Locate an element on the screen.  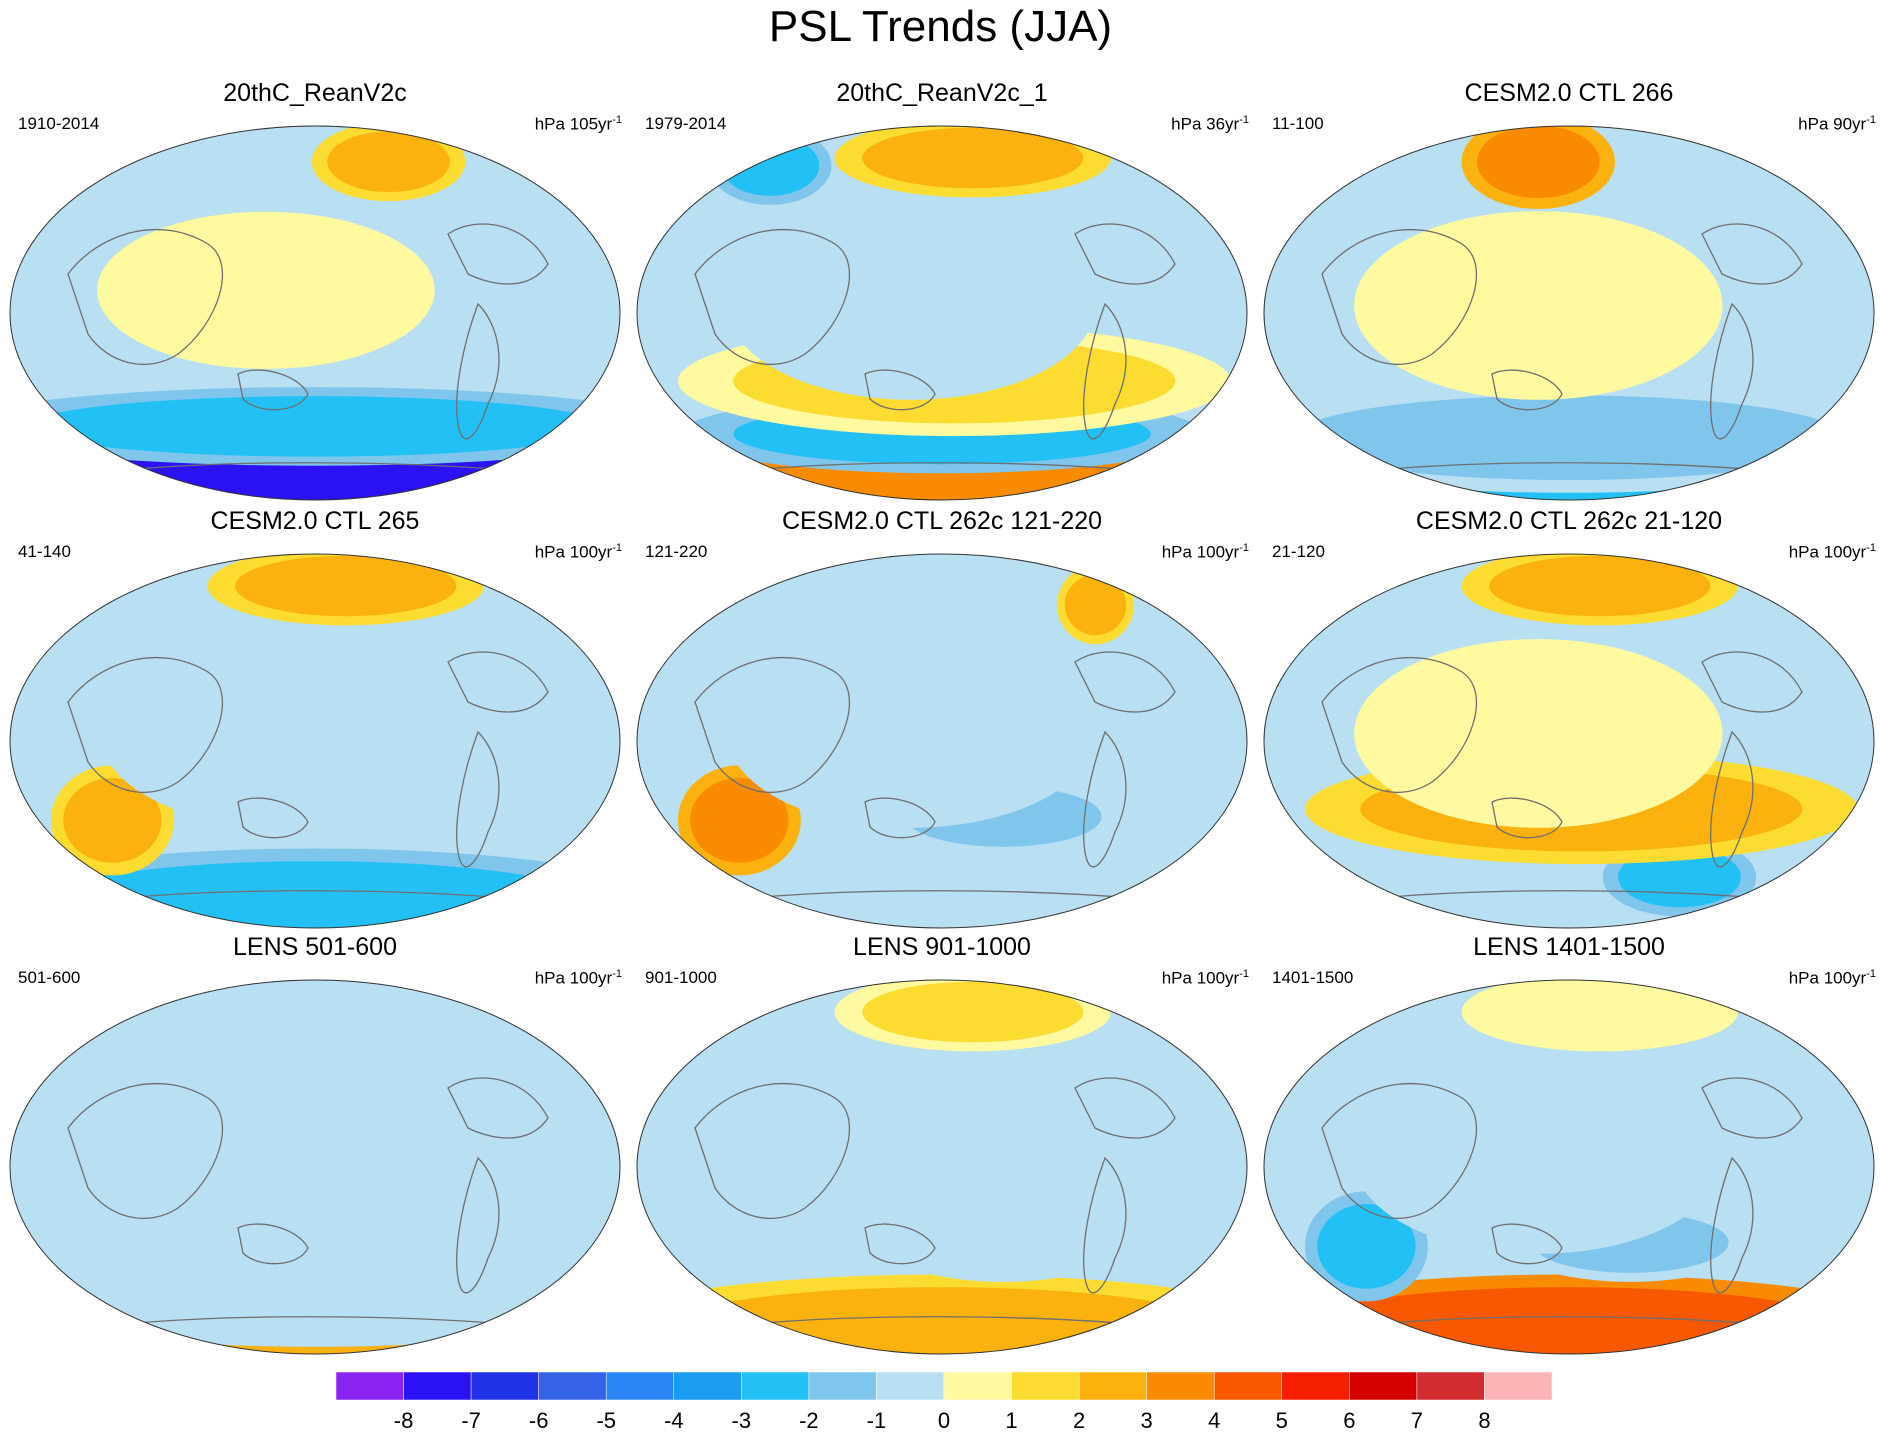
figure-title: PSL Trends (JJA) is located at coordinates (940, 26).